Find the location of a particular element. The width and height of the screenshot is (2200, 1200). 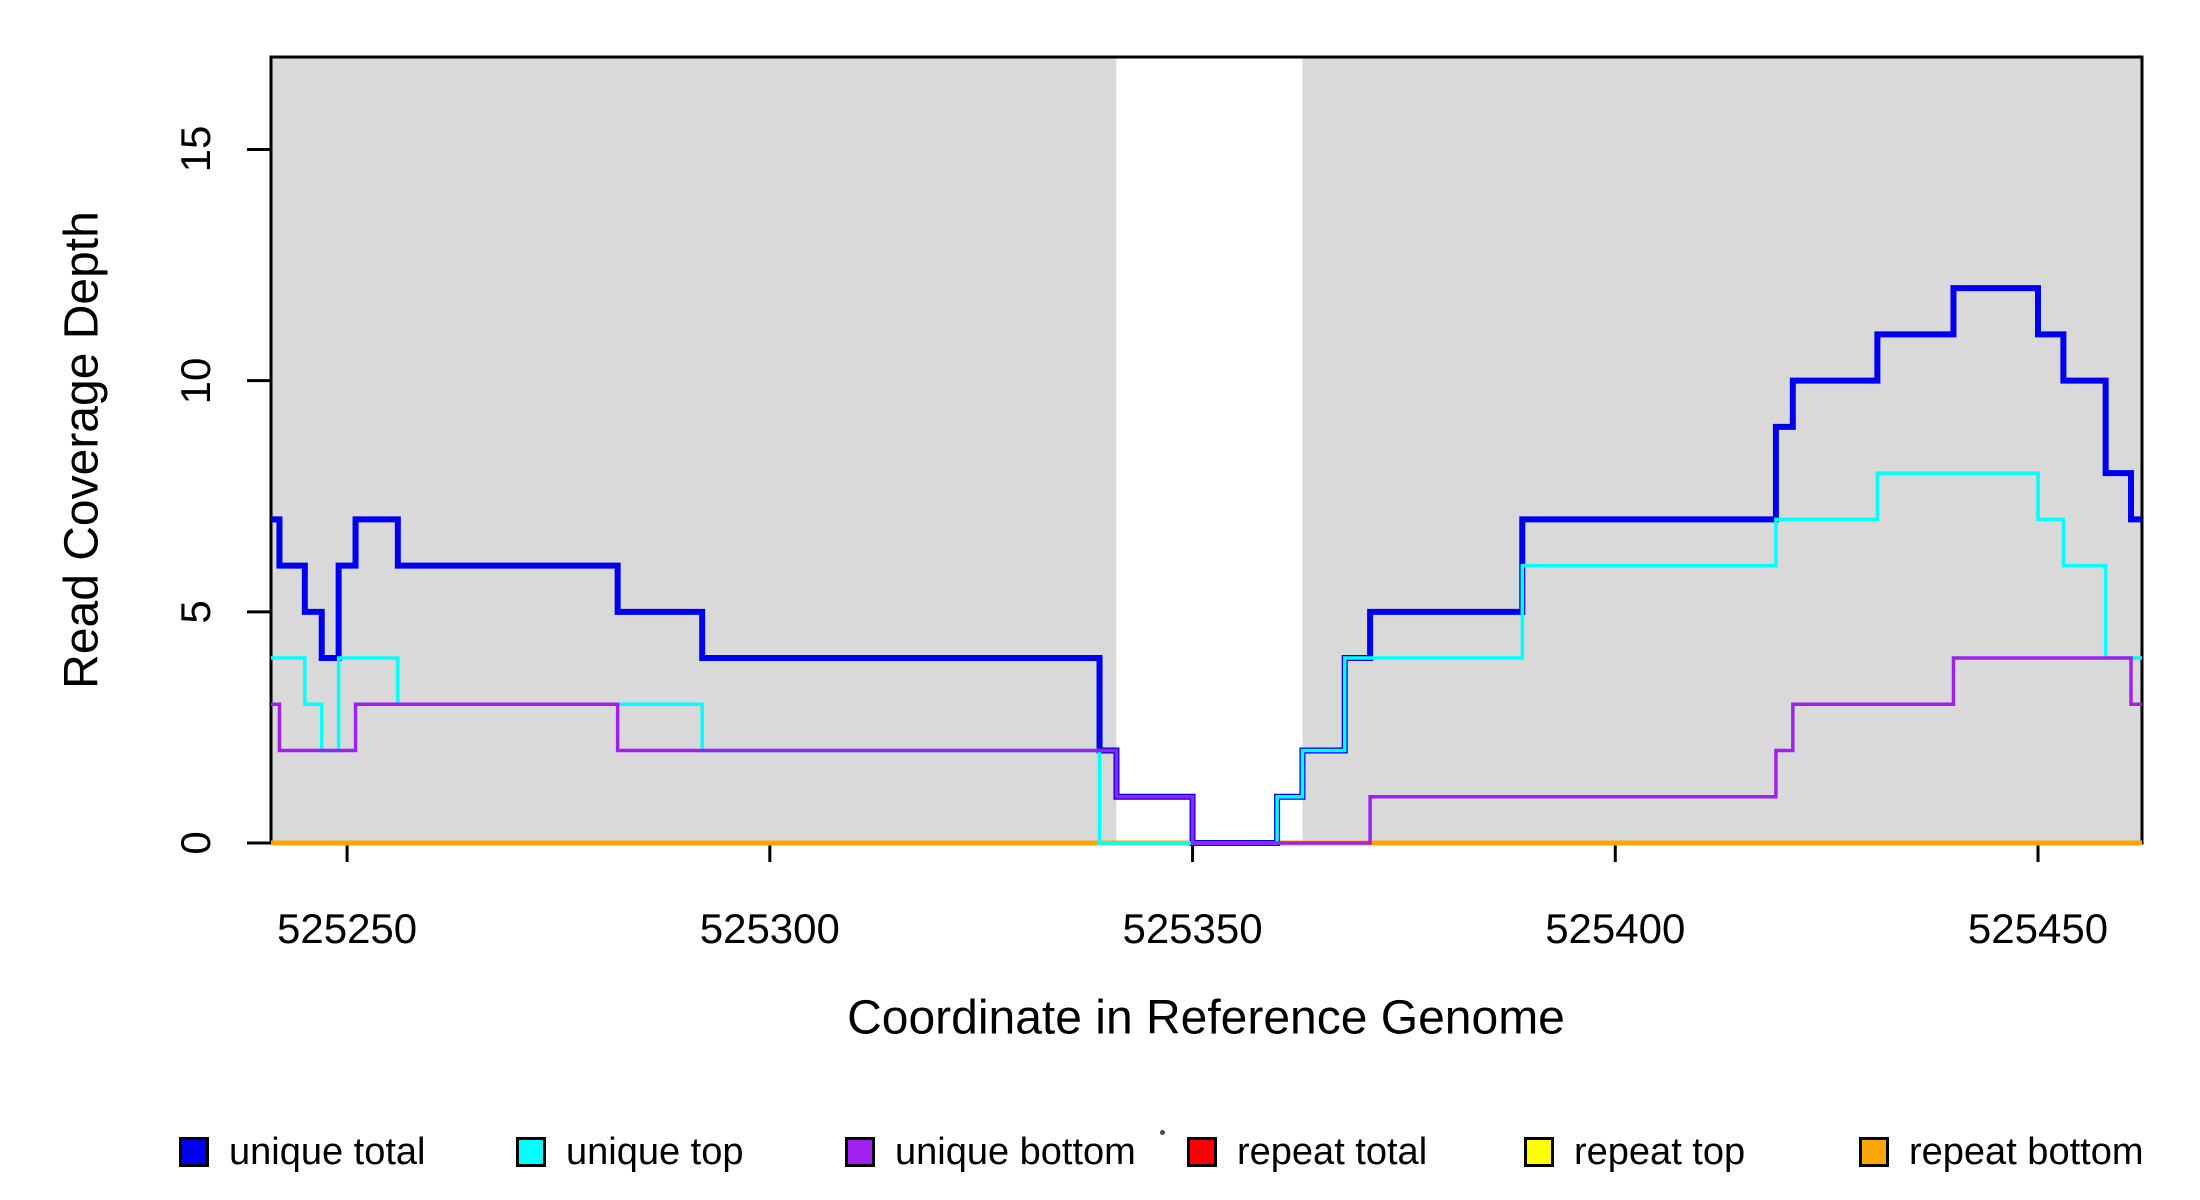

unique-bottom-swatch-icon is located at coordinates (860, 1152).